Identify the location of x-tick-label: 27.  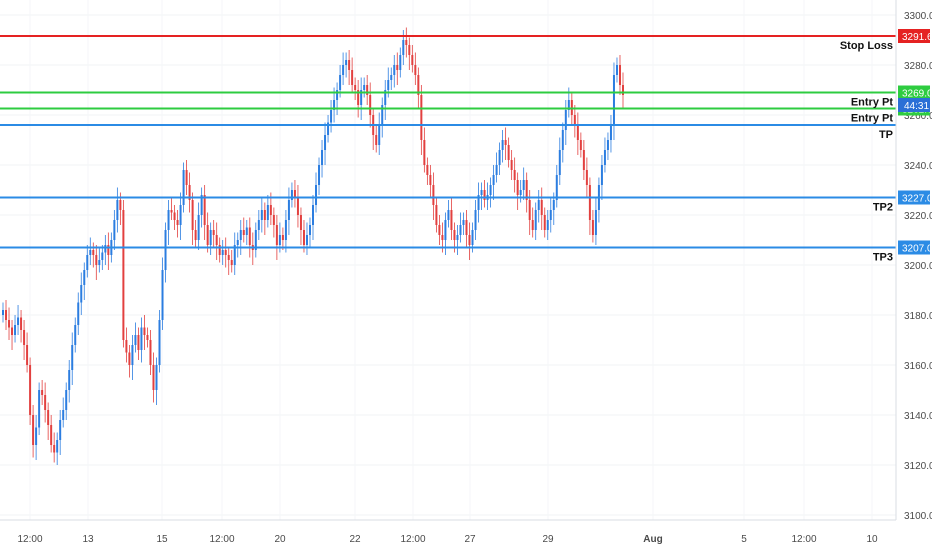
(470, 539).